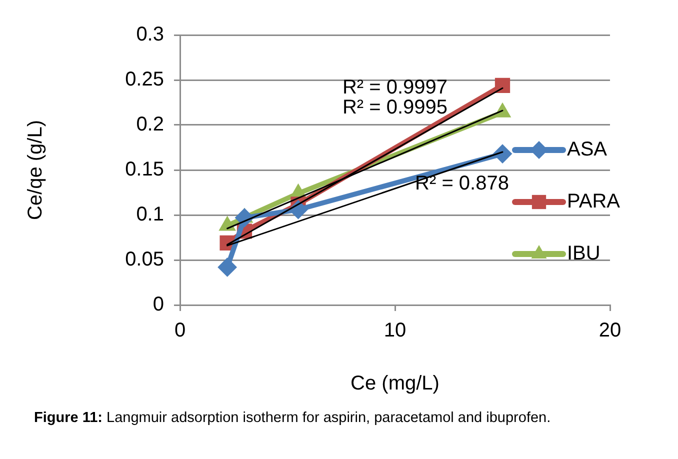 This screenshot has width=678, height=459. I want to click on x-tick-label: 10, so click(395, 331).